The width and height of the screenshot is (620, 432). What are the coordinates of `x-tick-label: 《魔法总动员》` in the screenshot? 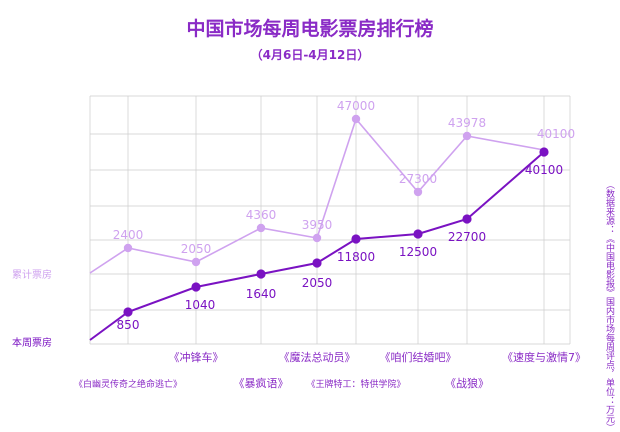 It's located at (317, 357).